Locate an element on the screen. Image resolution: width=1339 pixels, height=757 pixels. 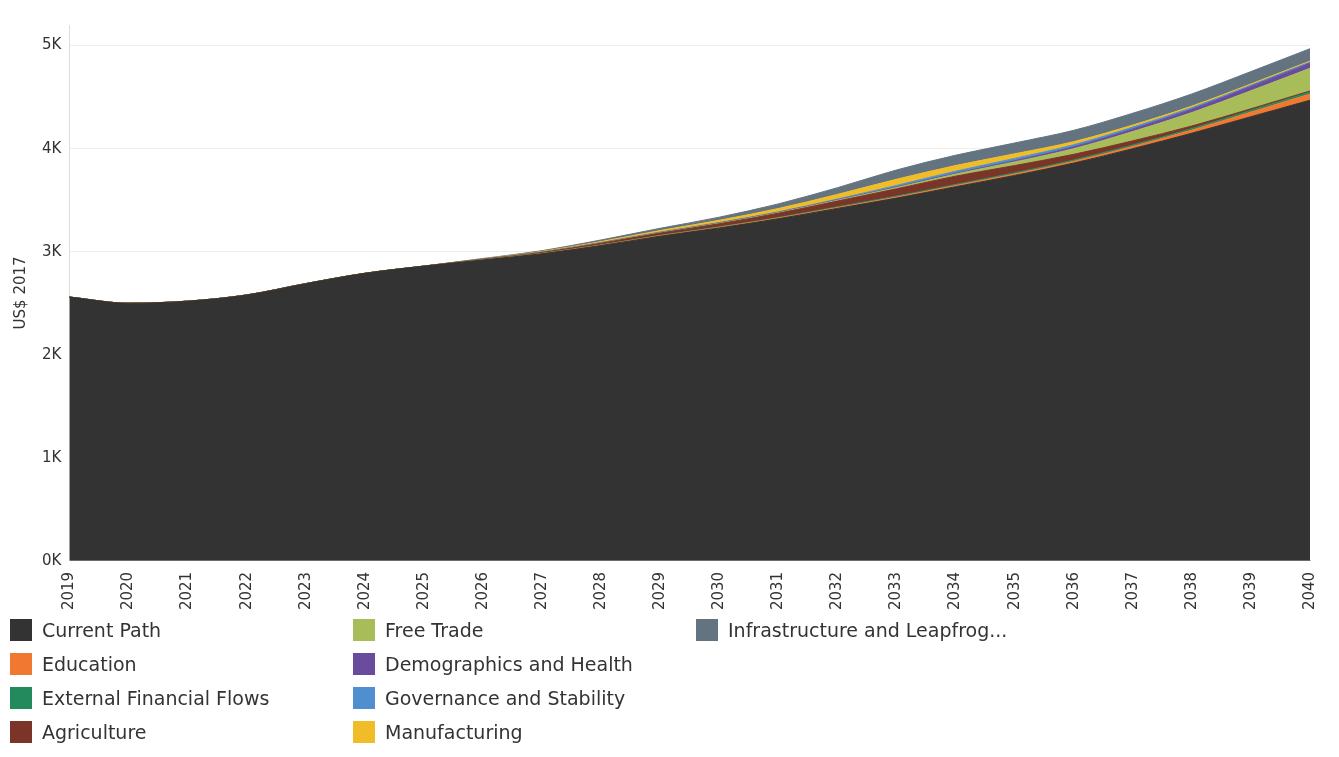
x-tick-label: 2040 is located at coordinates (1308, 591).